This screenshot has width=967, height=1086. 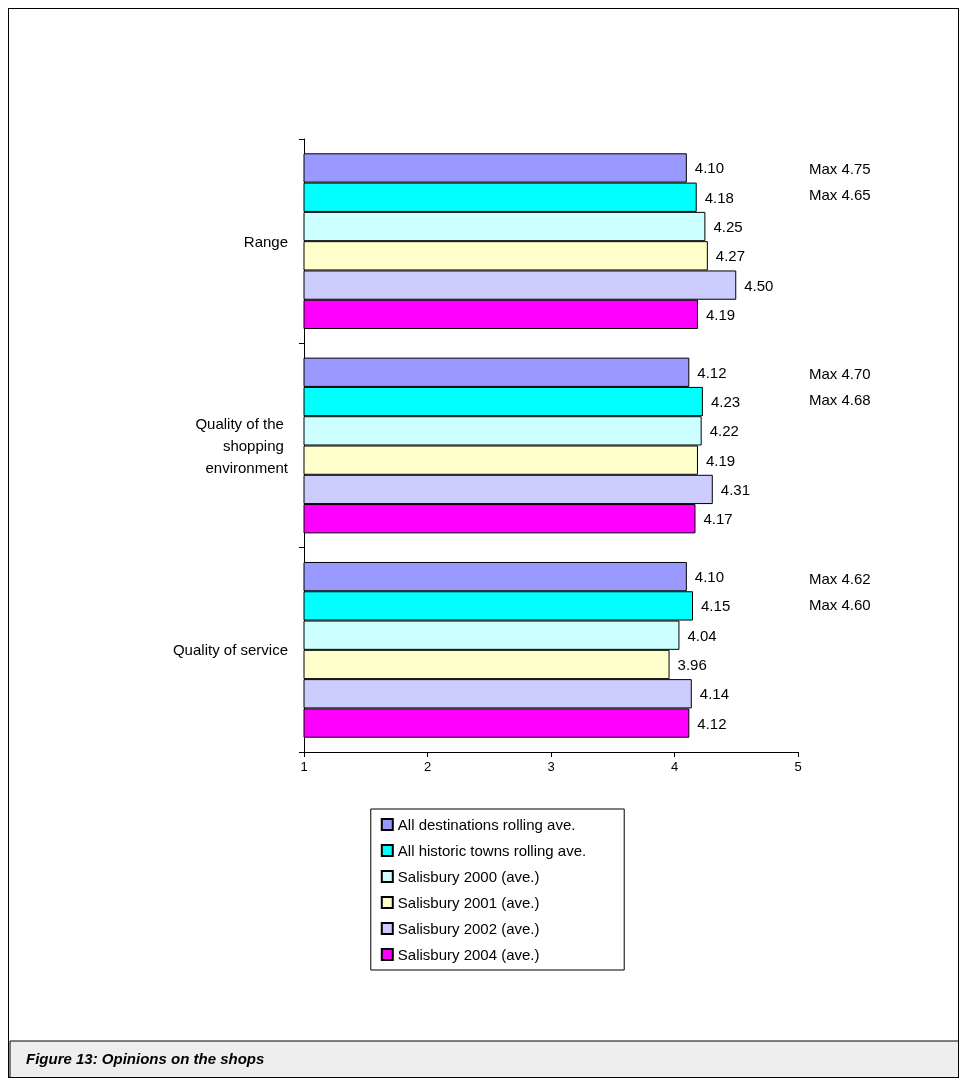 What do you see at coordinates (735, 489) in the screenshot?
I see `data-label: 4.31` at bounding box center [735, 489].